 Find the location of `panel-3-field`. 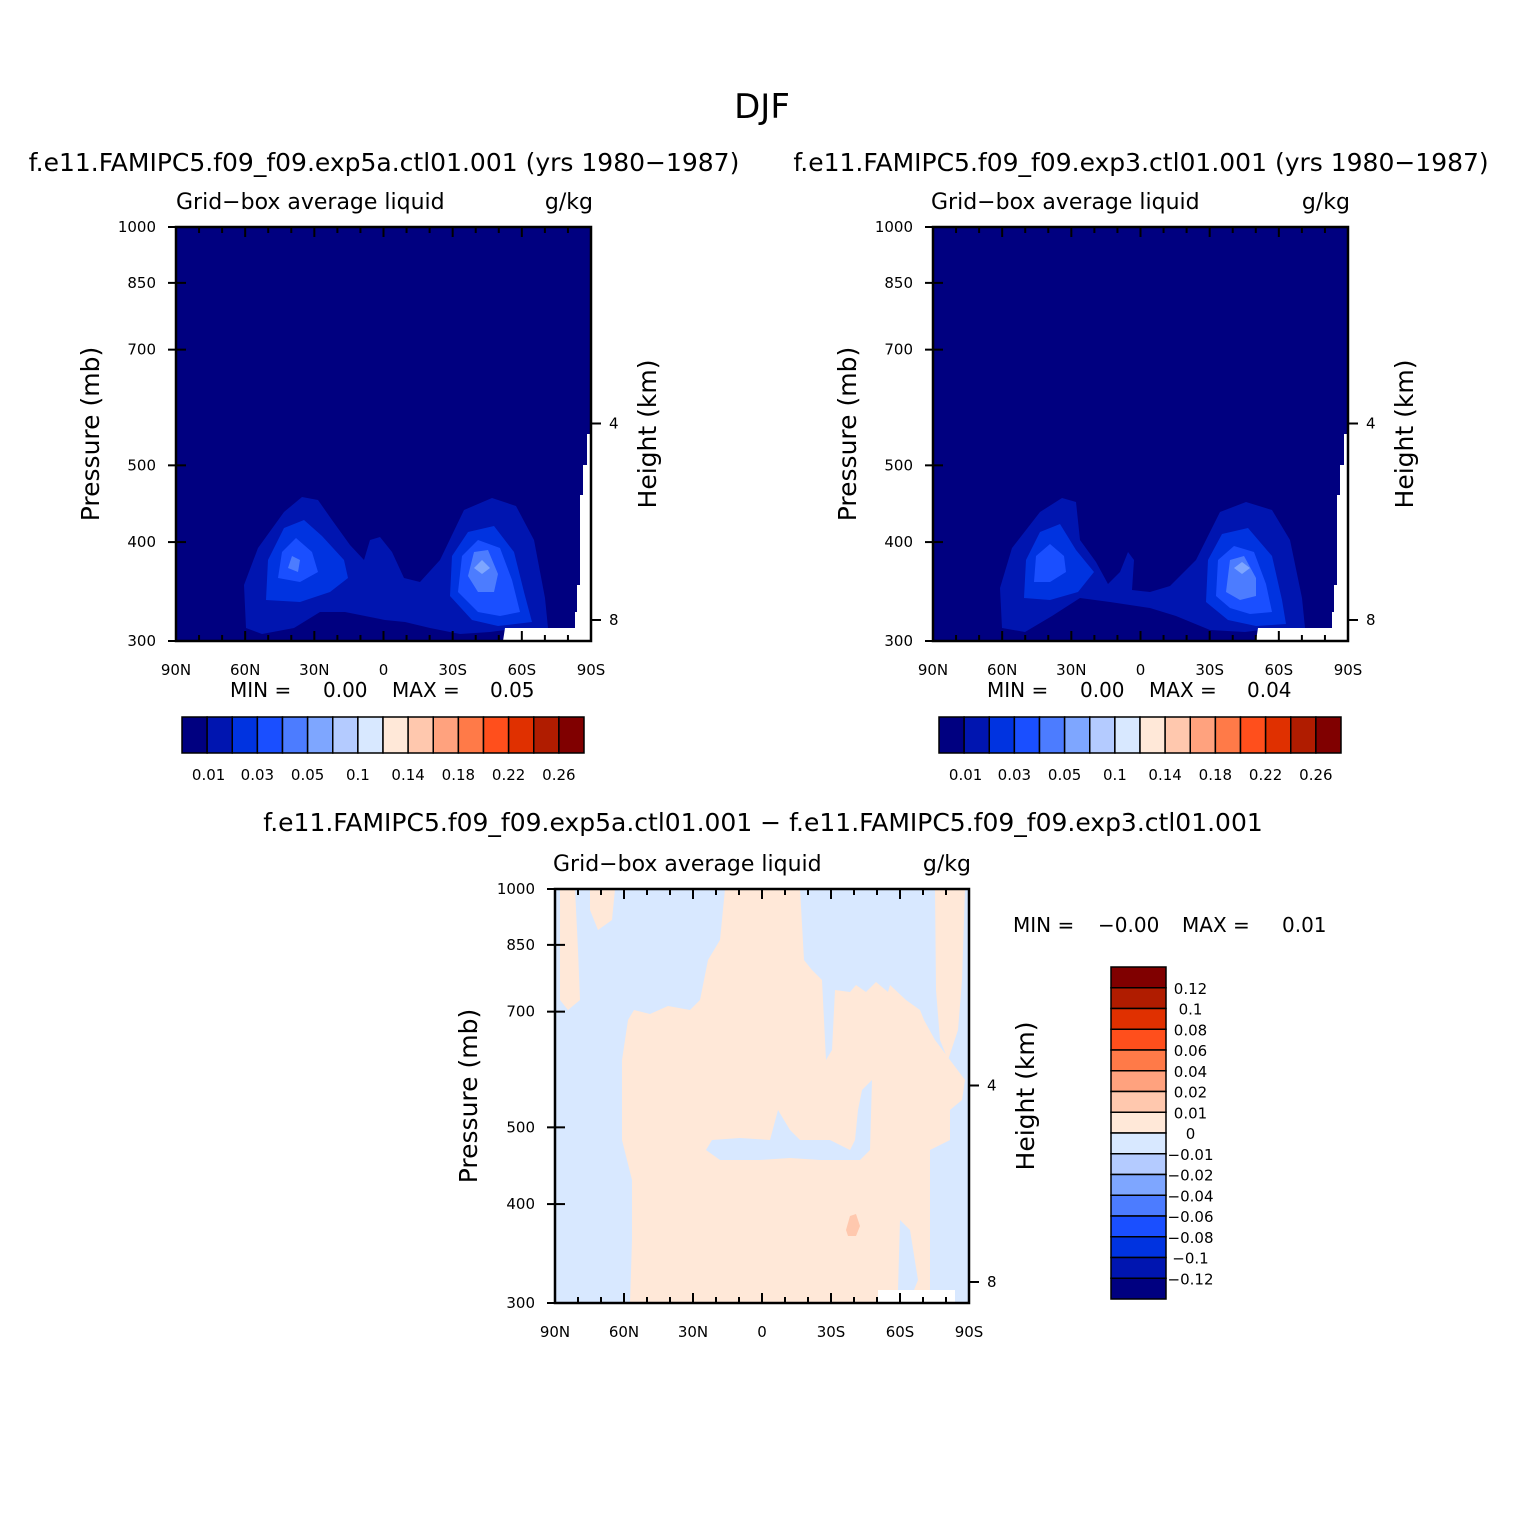

panel-3-field is located at coordinates (762, 1096).